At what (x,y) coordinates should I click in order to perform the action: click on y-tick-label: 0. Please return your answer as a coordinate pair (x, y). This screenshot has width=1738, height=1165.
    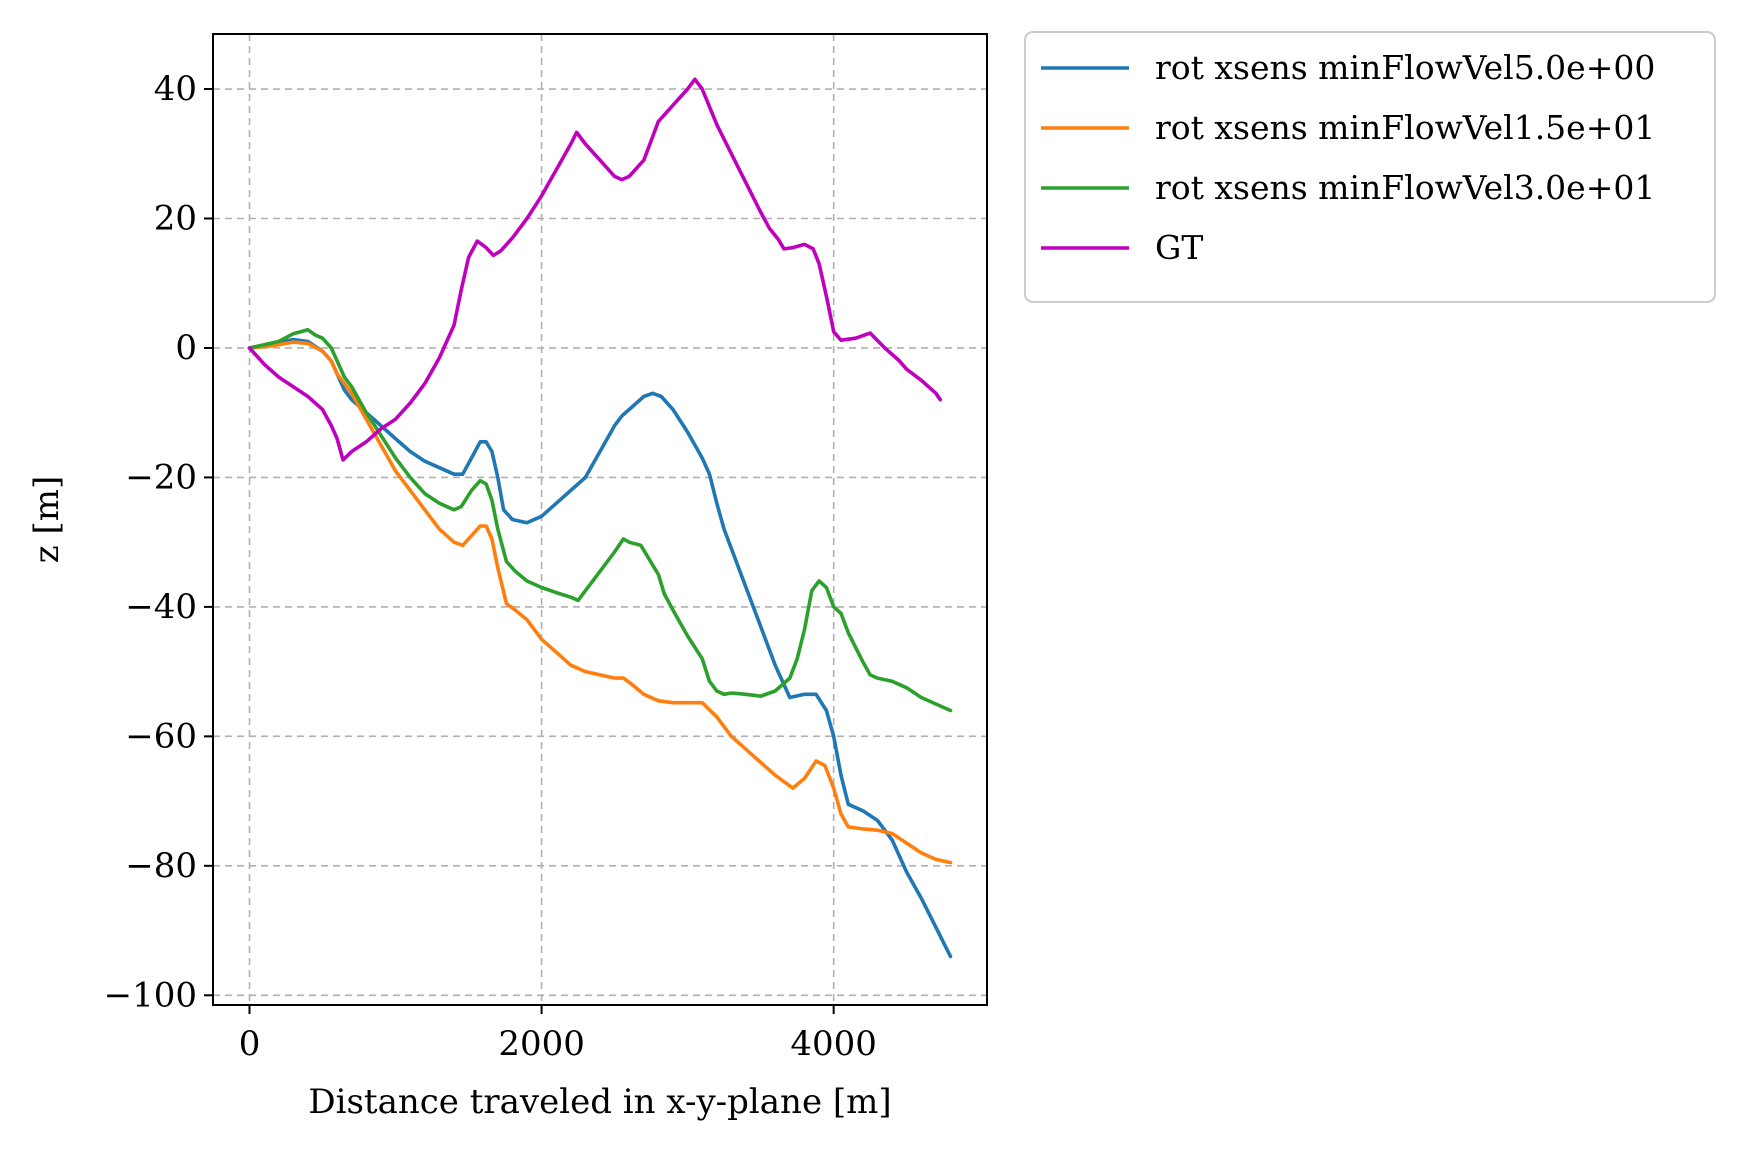
    Looking at the image, I should click on (186, 348).